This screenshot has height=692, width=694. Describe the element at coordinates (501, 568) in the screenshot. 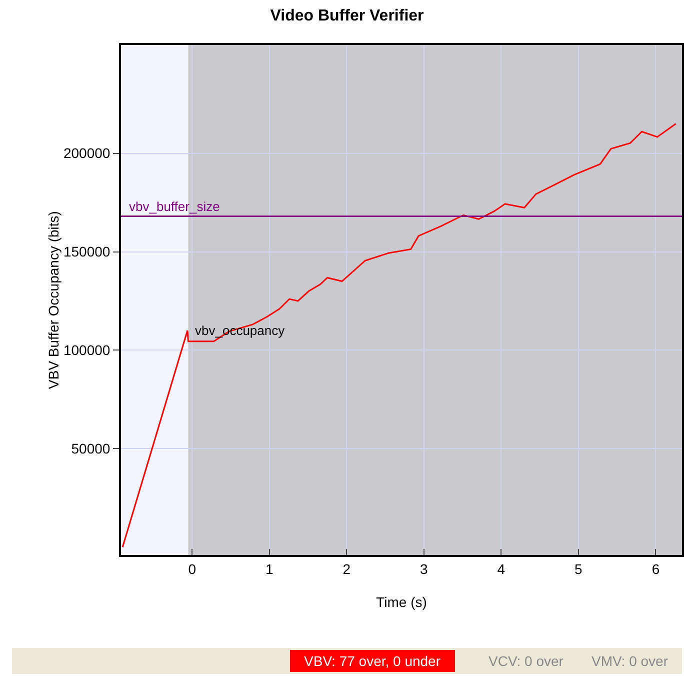

I see `x-tick-label: 4` at that location.